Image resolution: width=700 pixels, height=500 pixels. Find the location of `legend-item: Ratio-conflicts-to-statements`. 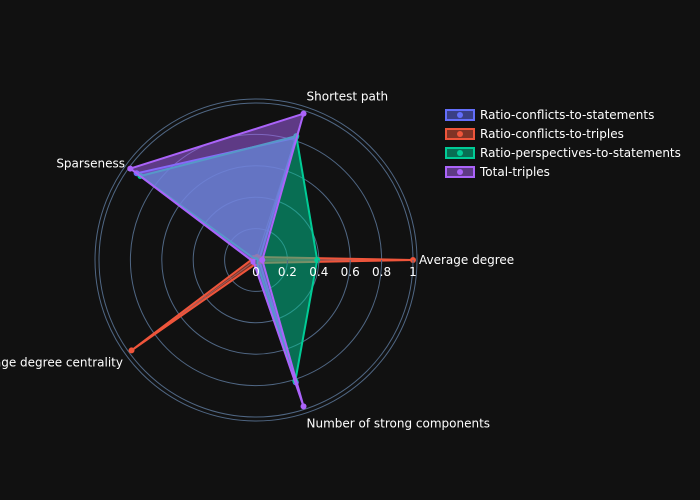

legend-item: Ratio-conflicts-to-statements is located at coordinates (549, 115).